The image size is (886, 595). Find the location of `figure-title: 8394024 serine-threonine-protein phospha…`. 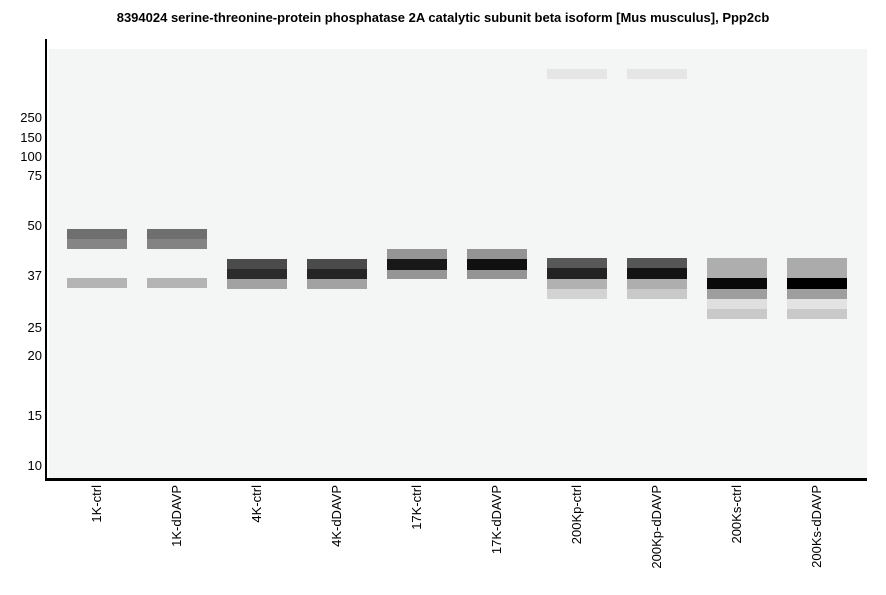

figure-title: 8394024 serine-threonine-protein phospha… is located at coordinates (443, 17).